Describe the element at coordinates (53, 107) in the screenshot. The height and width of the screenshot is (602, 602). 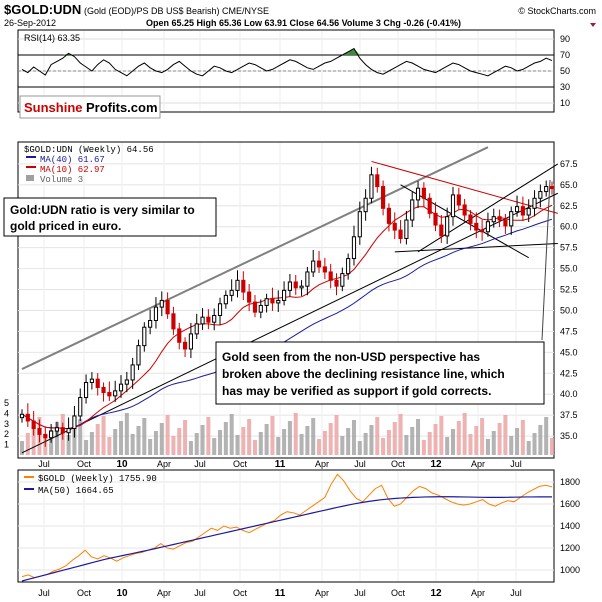
I see `logo-text-sunshine: Sunshine` at that location.